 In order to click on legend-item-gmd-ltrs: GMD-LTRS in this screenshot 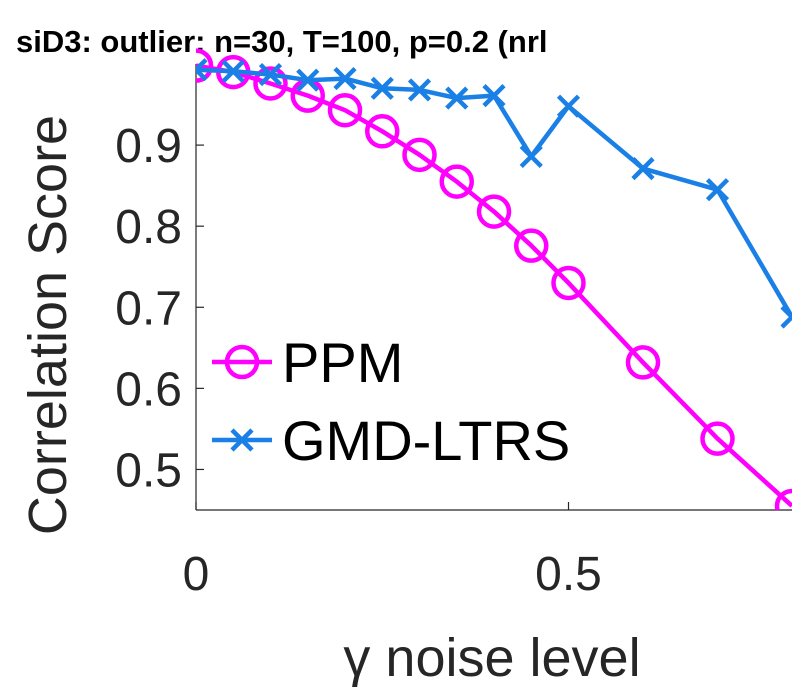, I will do `click(391, 440)`.